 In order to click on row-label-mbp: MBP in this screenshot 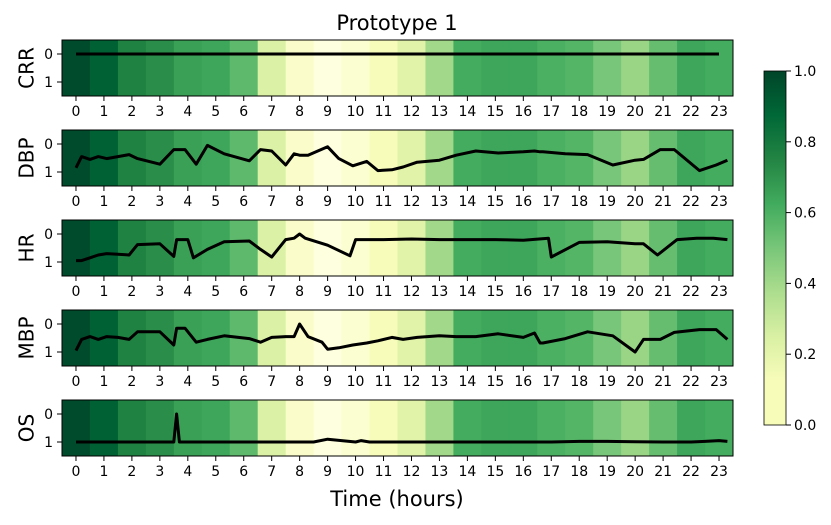, I will do `click(27, 337)`.